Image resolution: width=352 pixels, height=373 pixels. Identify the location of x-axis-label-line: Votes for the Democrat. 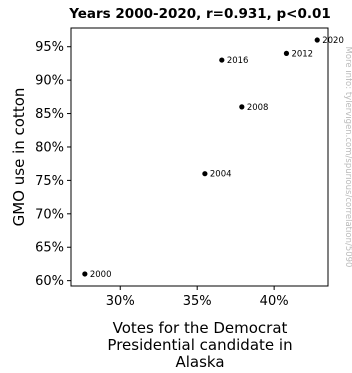
(200, 328).